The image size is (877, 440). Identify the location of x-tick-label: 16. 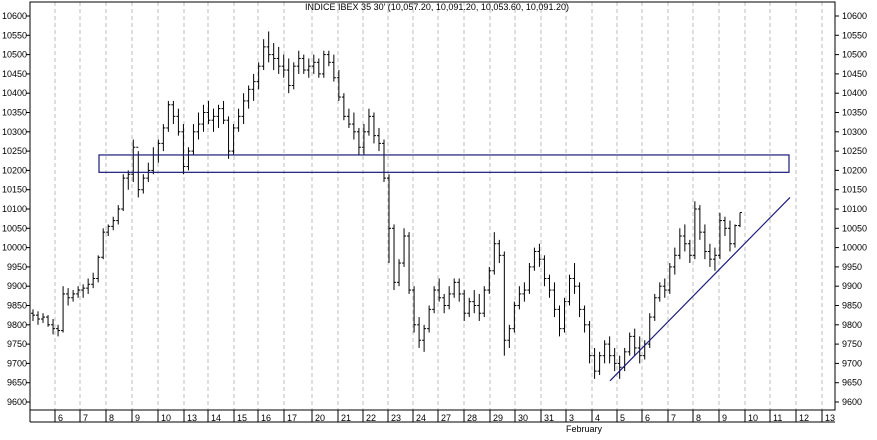
(266, 418).